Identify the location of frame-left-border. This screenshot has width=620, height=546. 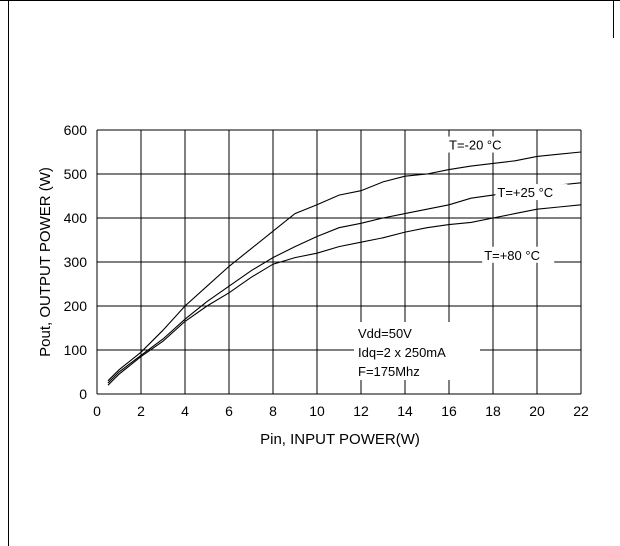
(8, 273).